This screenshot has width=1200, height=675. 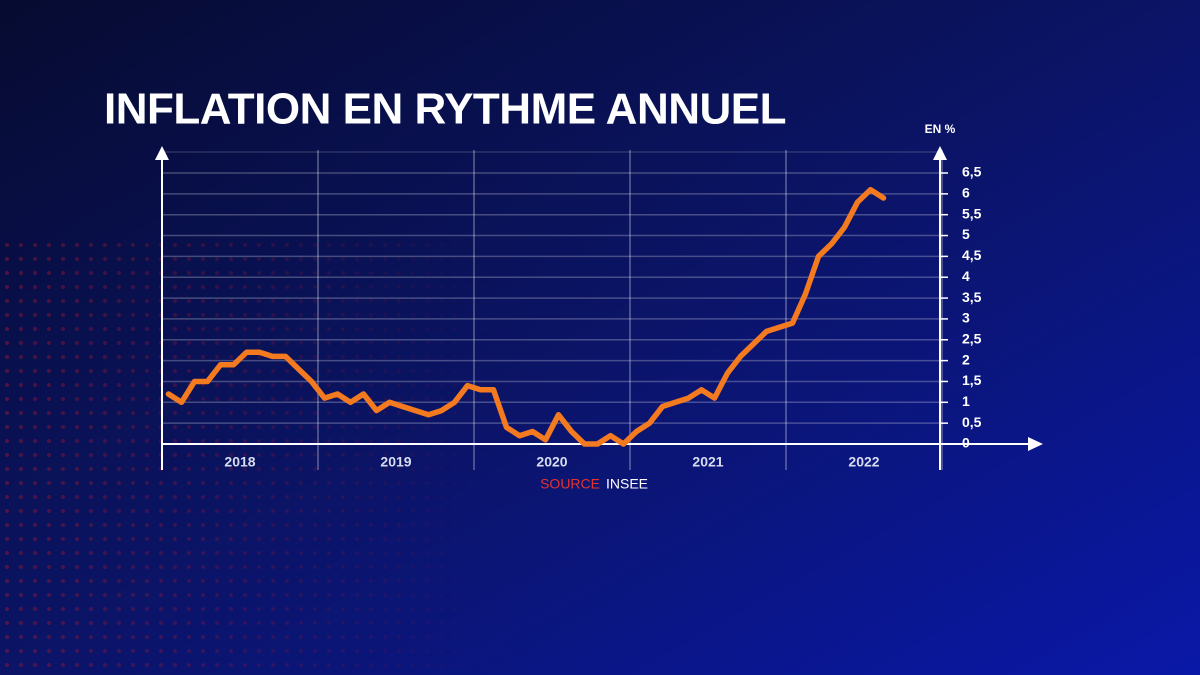 I want to click on y-tick-label: 1, so click(x=966, y=401).